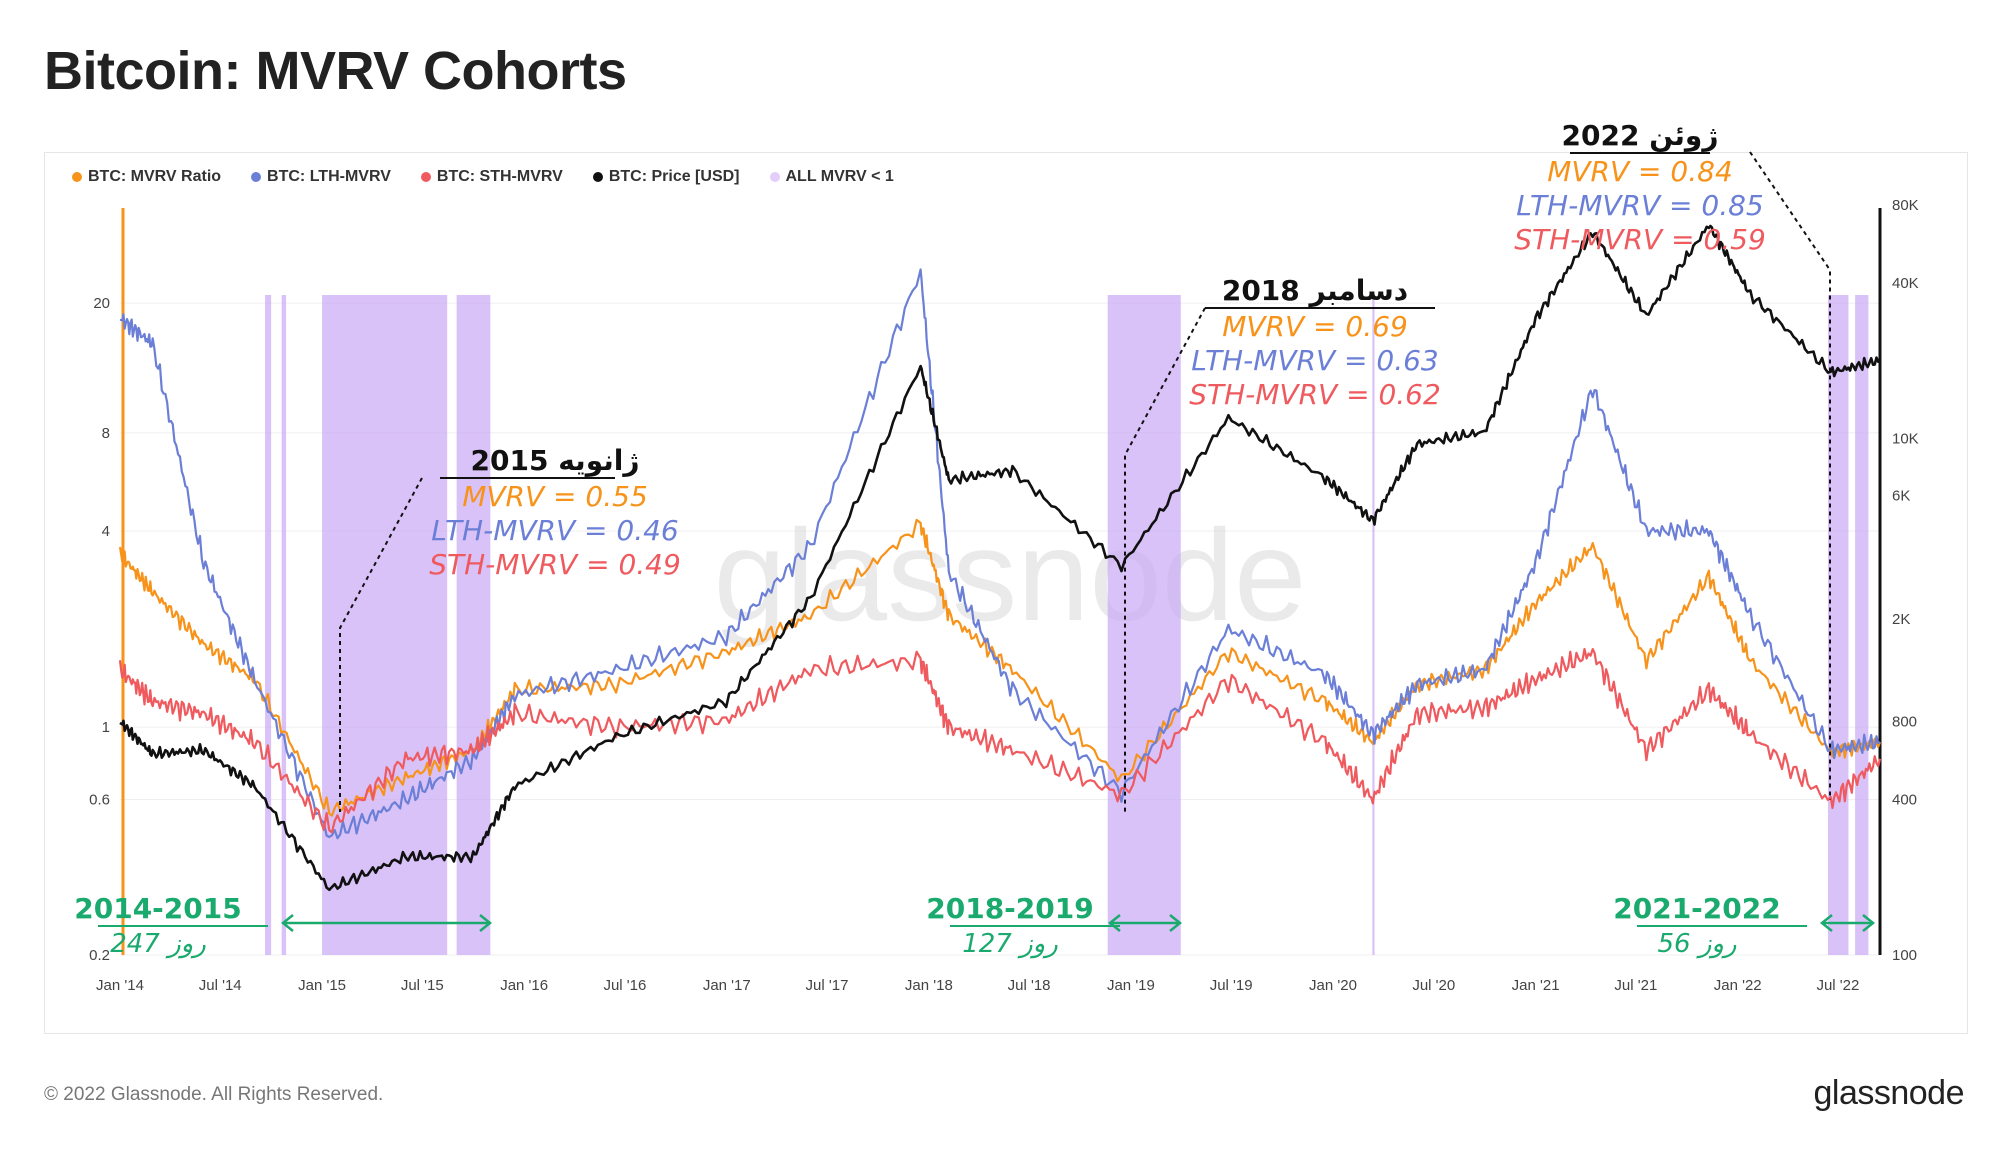 This screenshot has width=2000, height=1152. I want to click on x-tick-label: Jul '22, so click(1837, 985).